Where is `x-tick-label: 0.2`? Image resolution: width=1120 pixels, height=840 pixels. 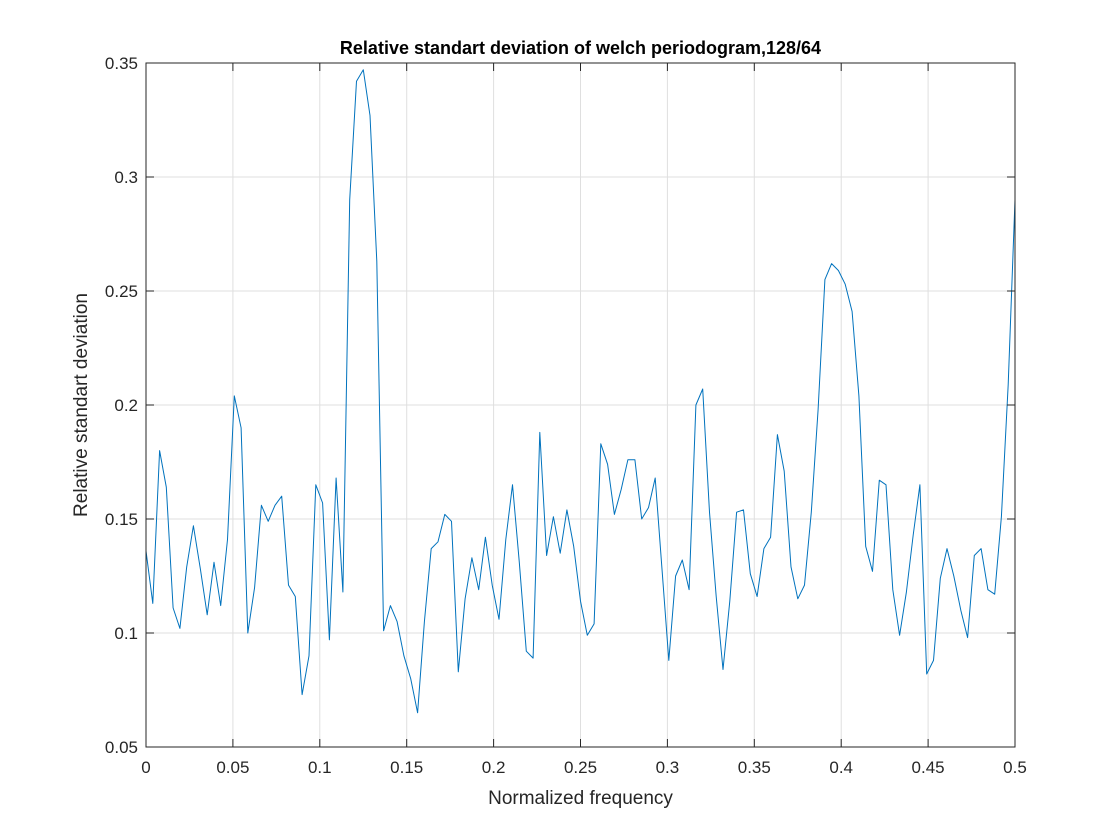
x-tick-label: 0.2 is located at coordinates (494, 767).